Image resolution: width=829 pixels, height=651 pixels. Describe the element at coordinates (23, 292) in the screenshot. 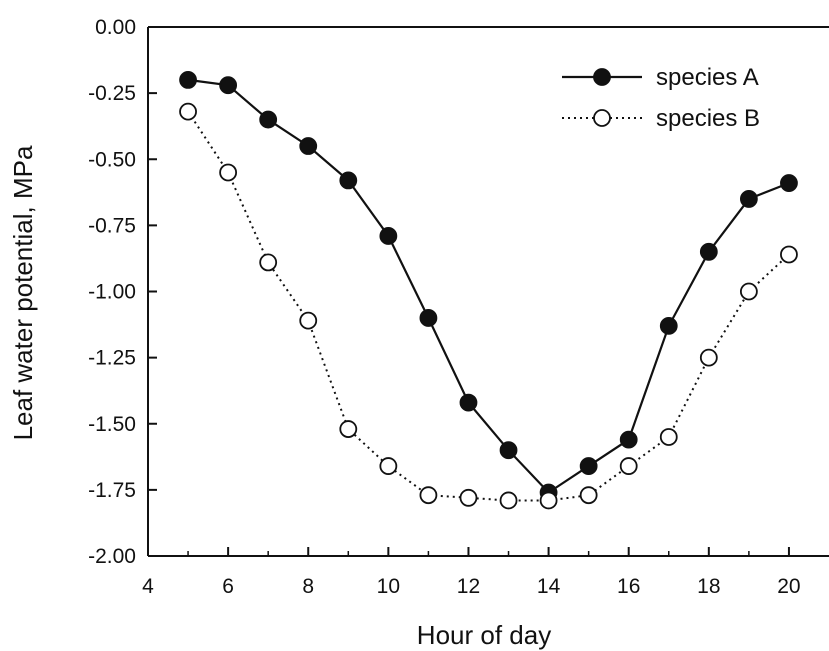

I see `y-axis-title: Leaf water potential, MPa` at that location.